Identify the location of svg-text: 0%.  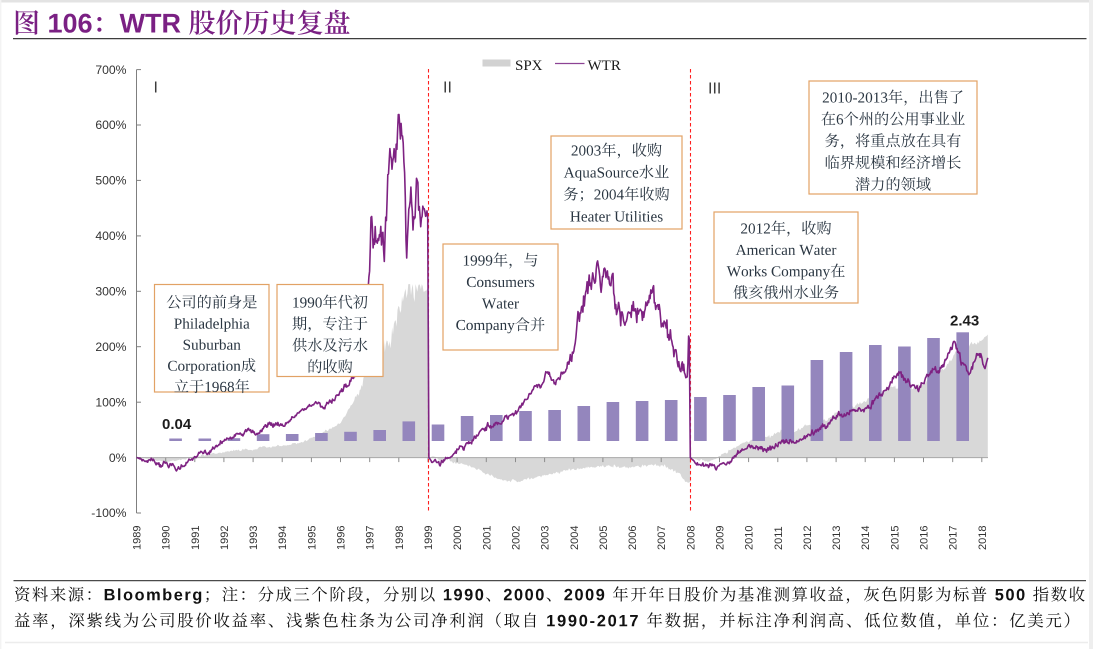
(118, 458).